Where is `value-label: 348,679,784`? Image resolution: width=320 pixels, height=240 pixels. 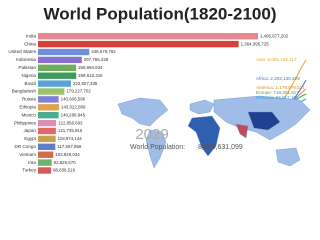
value-label: 348,679,784 is located at coordinates (103, 51).